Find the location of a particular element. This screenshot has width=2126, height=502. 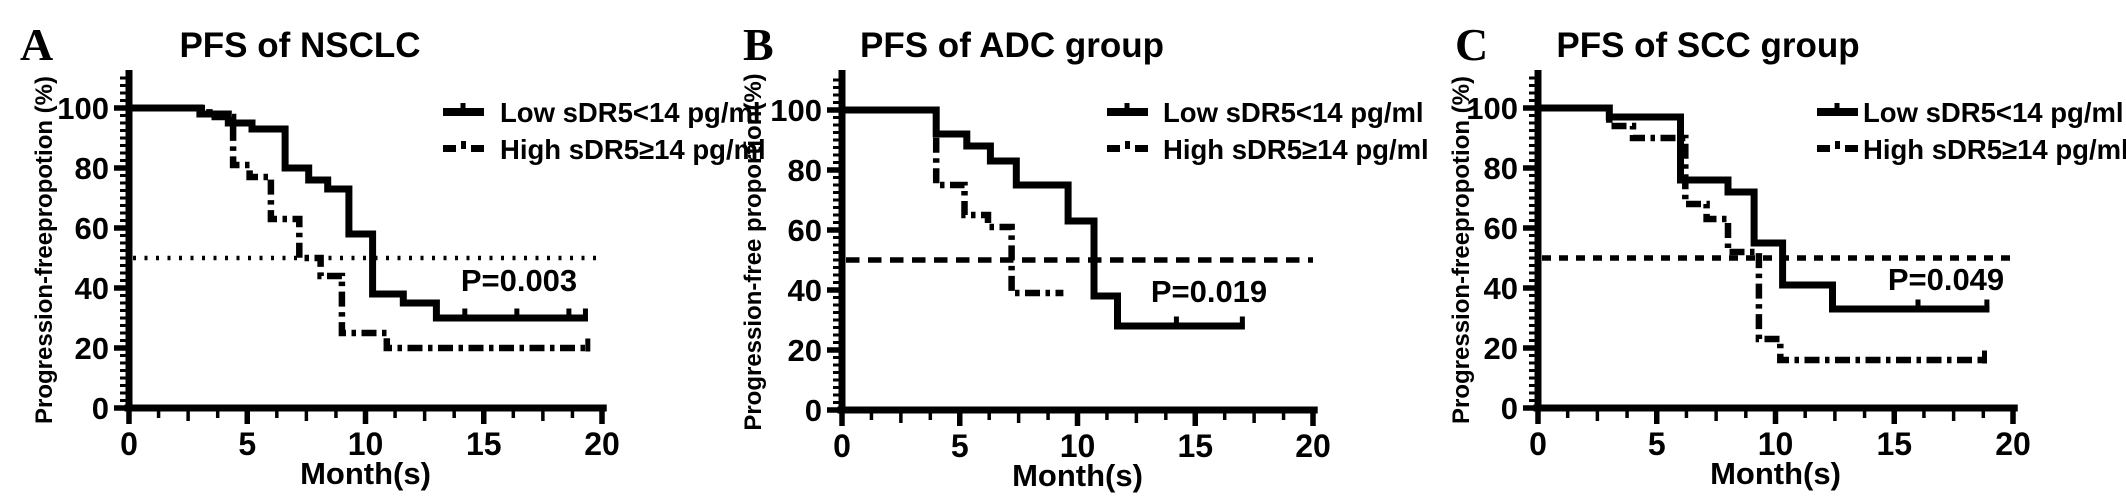

chart-title: PFS of NSCLC is located at coordinates (299, 45).